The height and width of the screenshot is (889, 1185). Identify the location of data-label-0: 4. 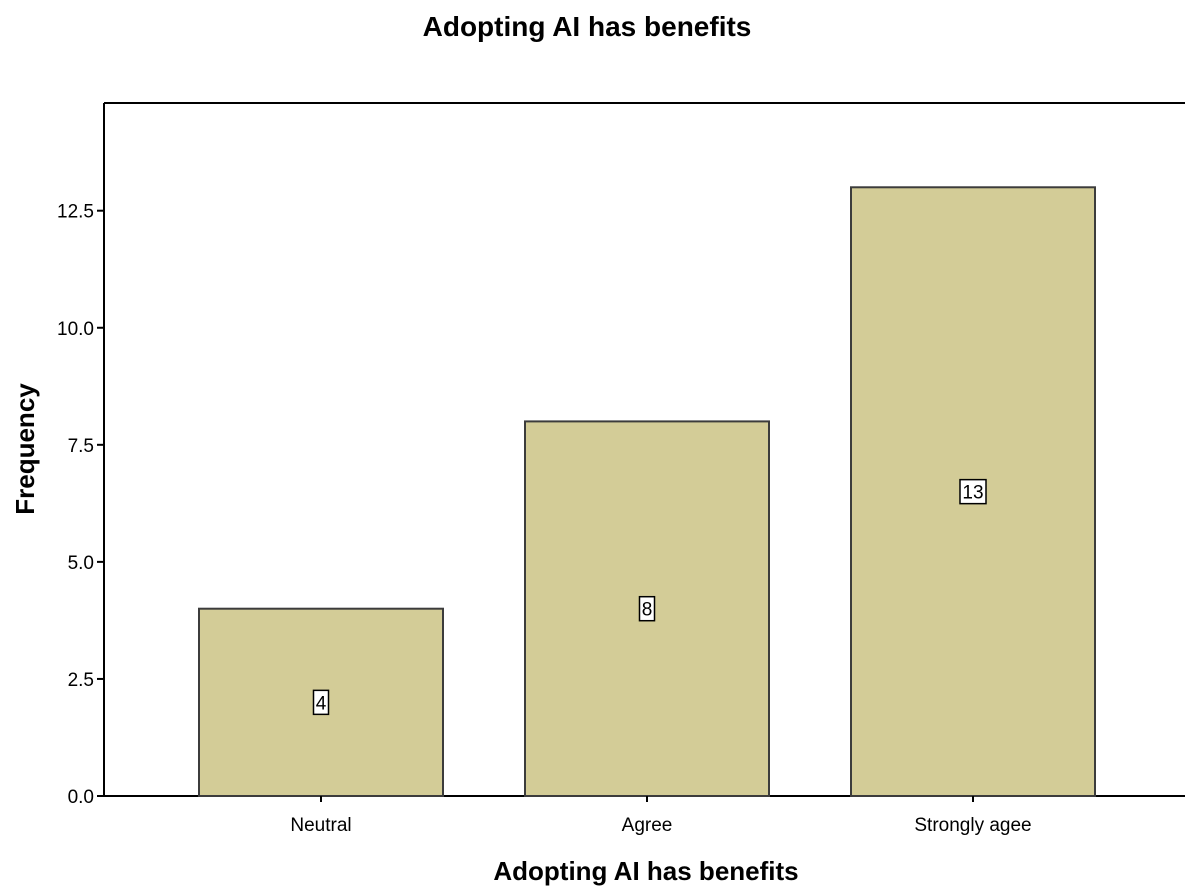
(321, 702).